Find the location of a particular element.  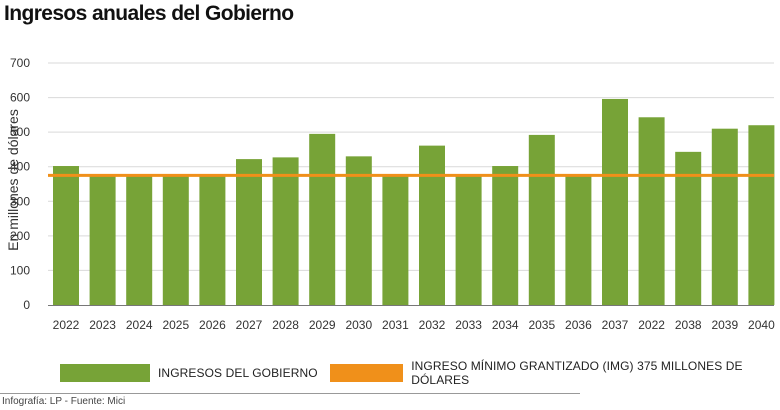

legend-bar-label: INGRESOS DEL GOBIERNO is located at coordinates (238, 373).